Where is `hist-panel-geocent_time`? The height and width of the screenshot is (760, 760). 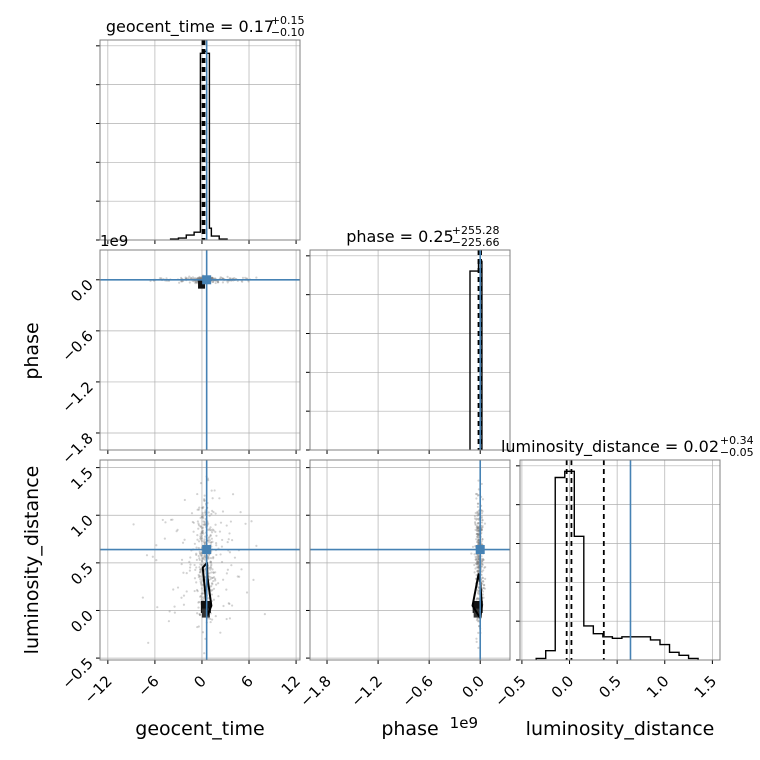 hist-panel-geocent_time is located at coordinates (198, 141).